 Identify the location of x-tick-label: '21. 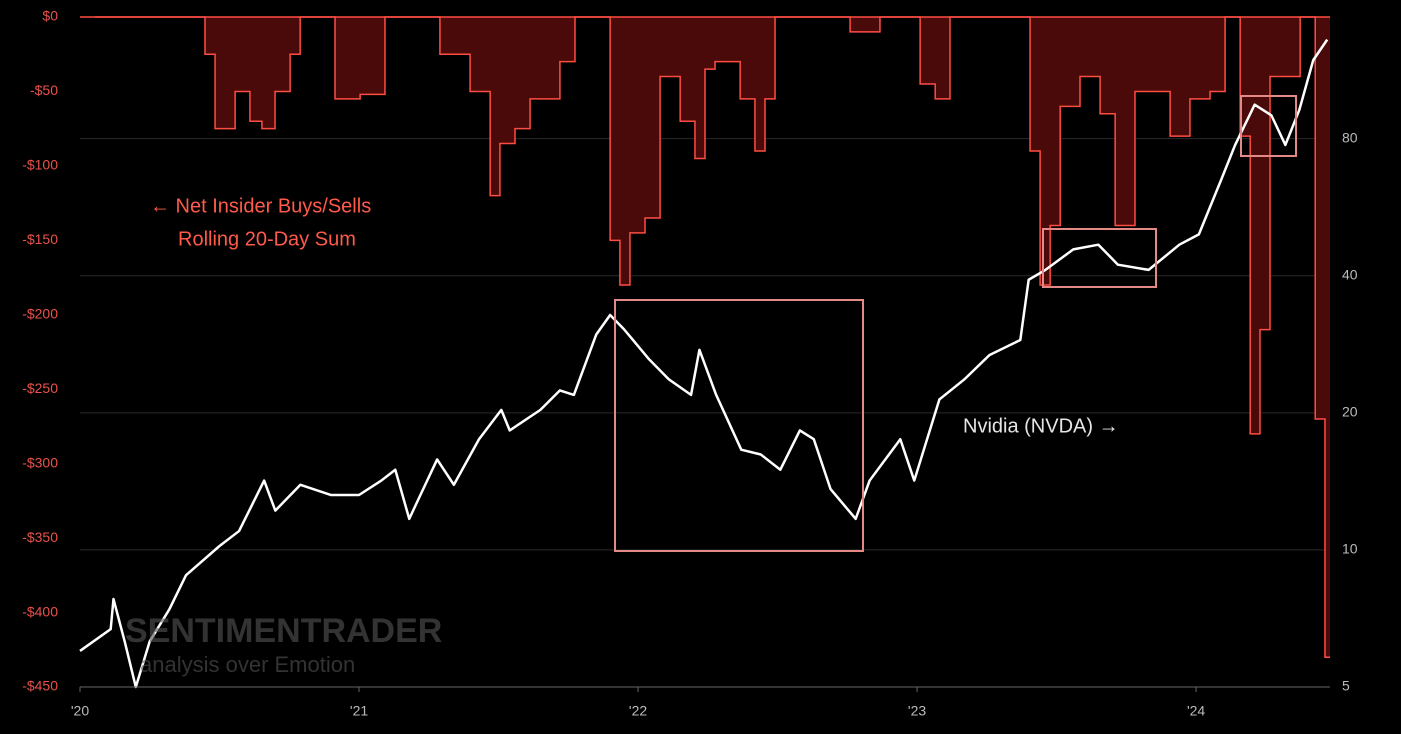
(359, 711).